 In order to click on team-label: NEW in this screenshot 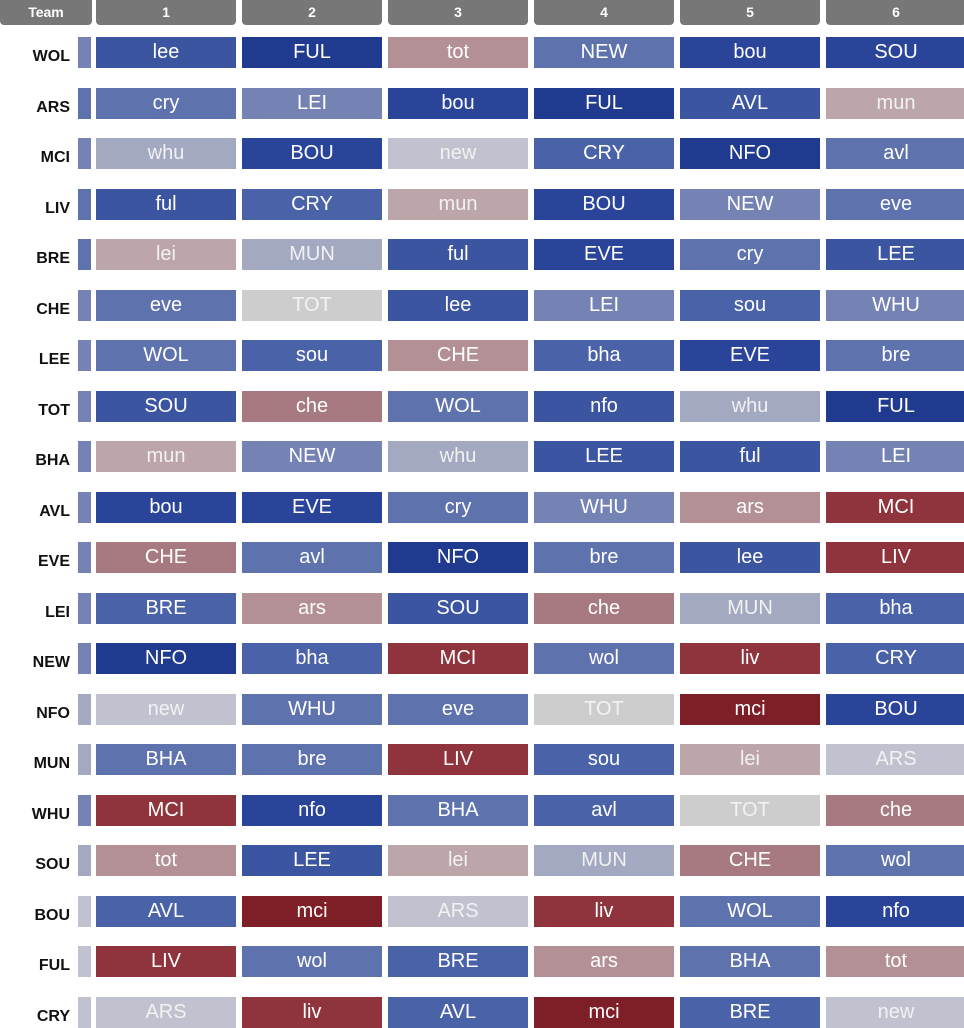, I will do `click(51, 662)`.